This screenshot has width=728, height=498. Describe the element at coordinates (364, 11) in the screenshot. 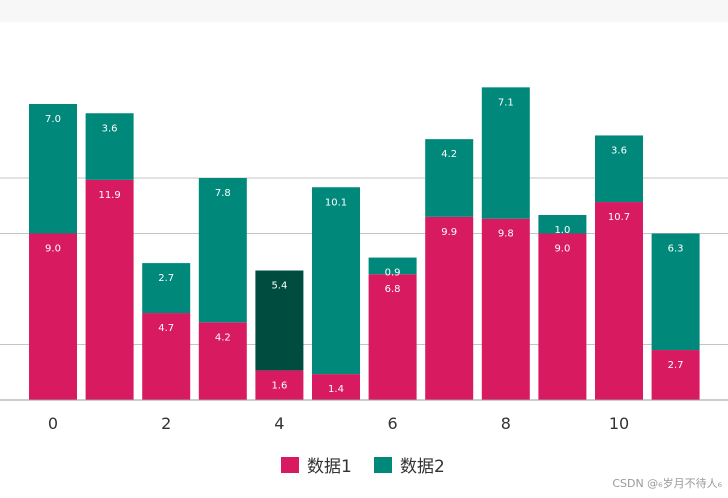

I see `top-bar` at that location.